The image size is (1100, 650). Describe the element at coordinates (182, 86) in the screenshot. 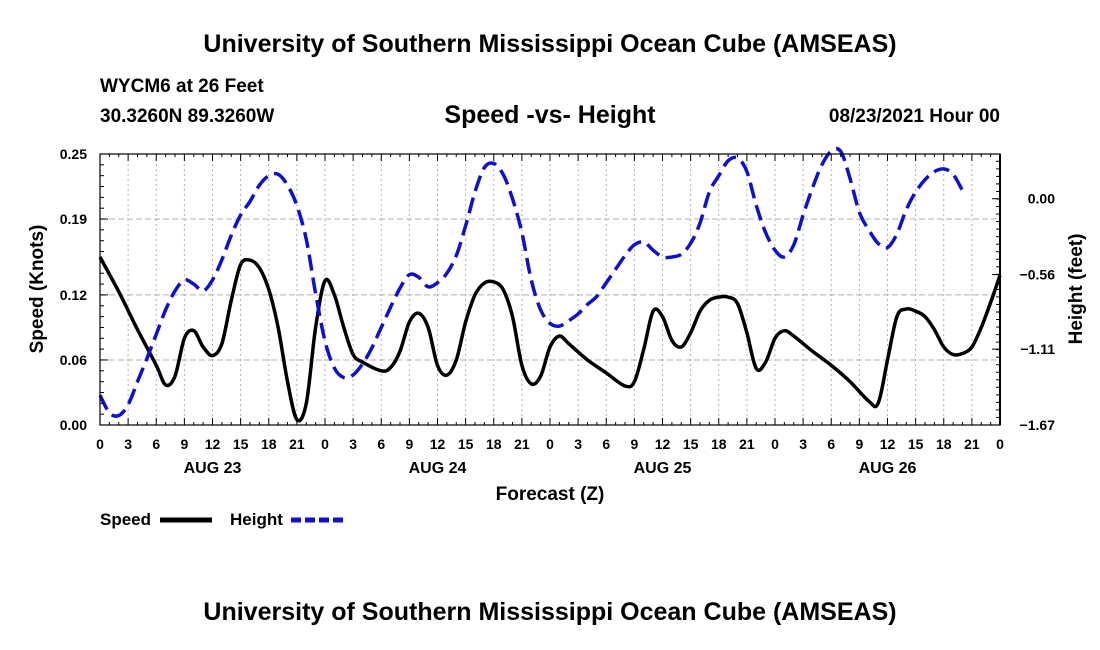

I see `station-label: WYCM6 at 26 Feet` at that location.